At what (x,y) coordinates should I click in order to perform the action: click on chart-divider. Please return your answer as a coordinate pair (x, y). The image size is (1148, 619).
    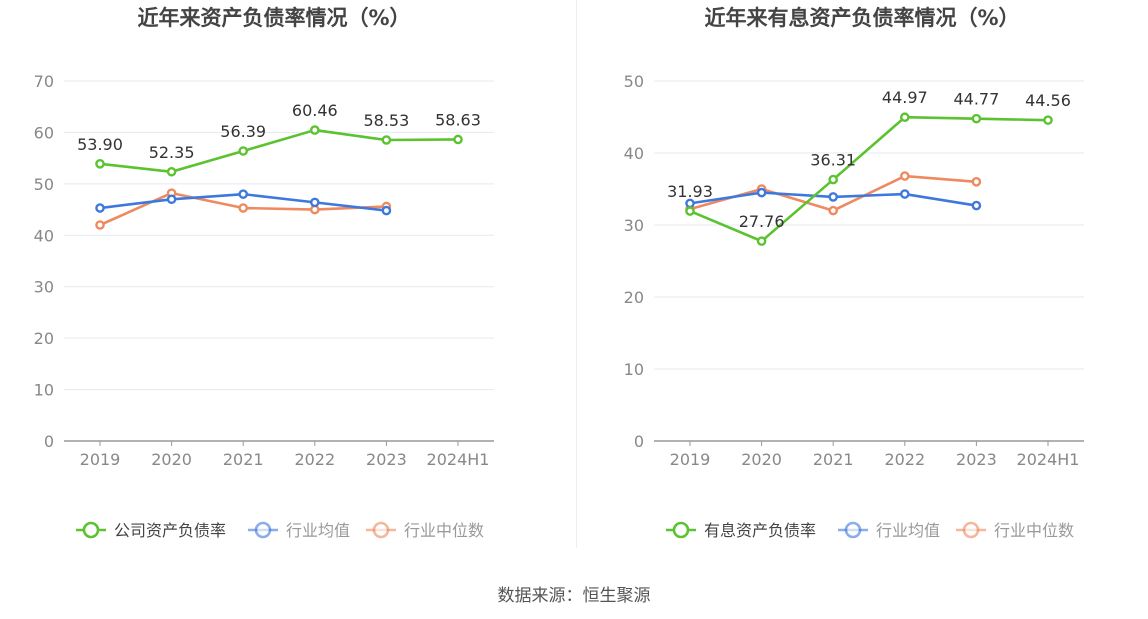
    Looking at the image, I should click on (576, 274).